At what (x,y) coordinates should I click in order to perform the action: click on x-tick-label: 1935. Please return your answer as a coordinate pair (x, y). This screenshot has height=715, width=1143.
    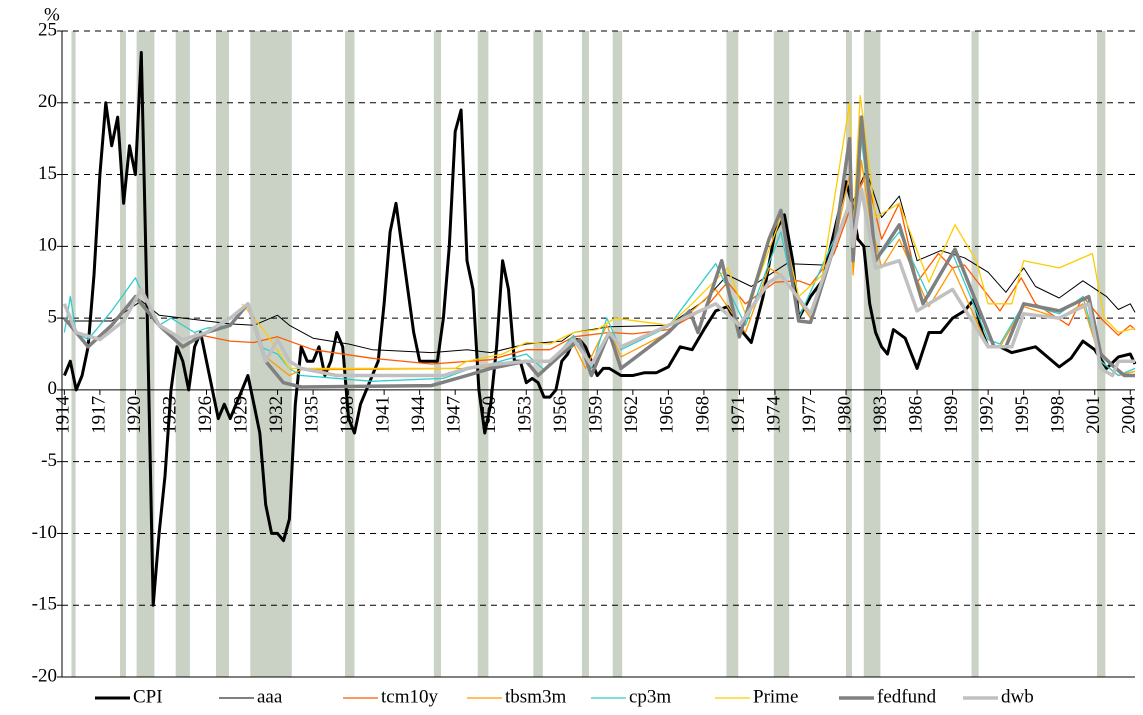
    Looking at the image, I should click on (311, 415).